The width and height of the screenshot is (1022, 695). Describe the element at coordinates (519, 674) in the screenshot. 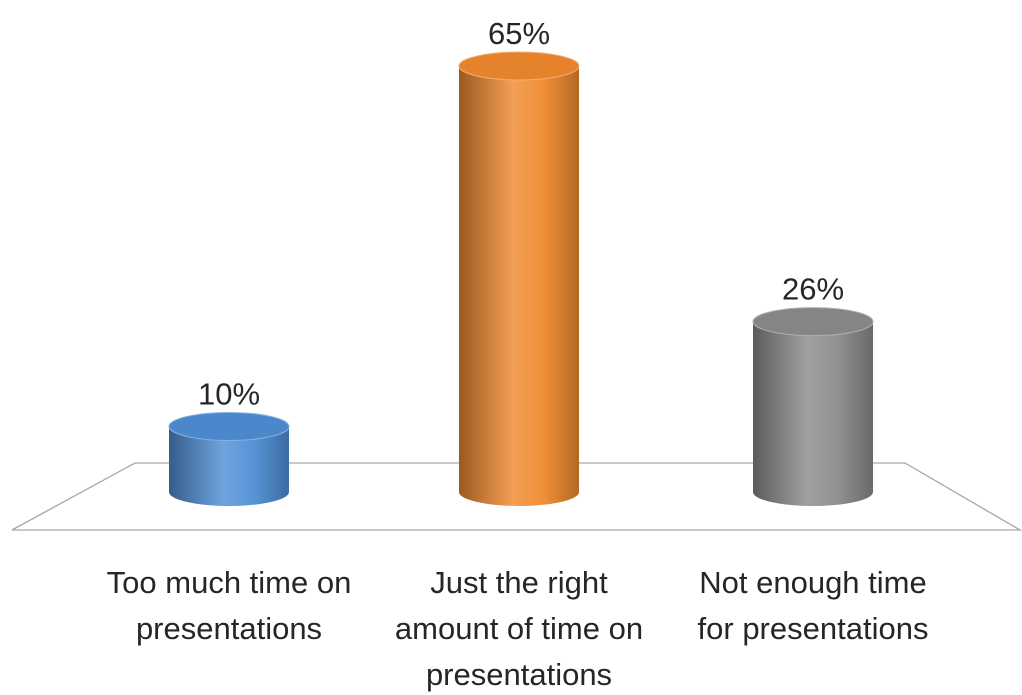

I see `category-label-2-line-3: presentations` at that location.